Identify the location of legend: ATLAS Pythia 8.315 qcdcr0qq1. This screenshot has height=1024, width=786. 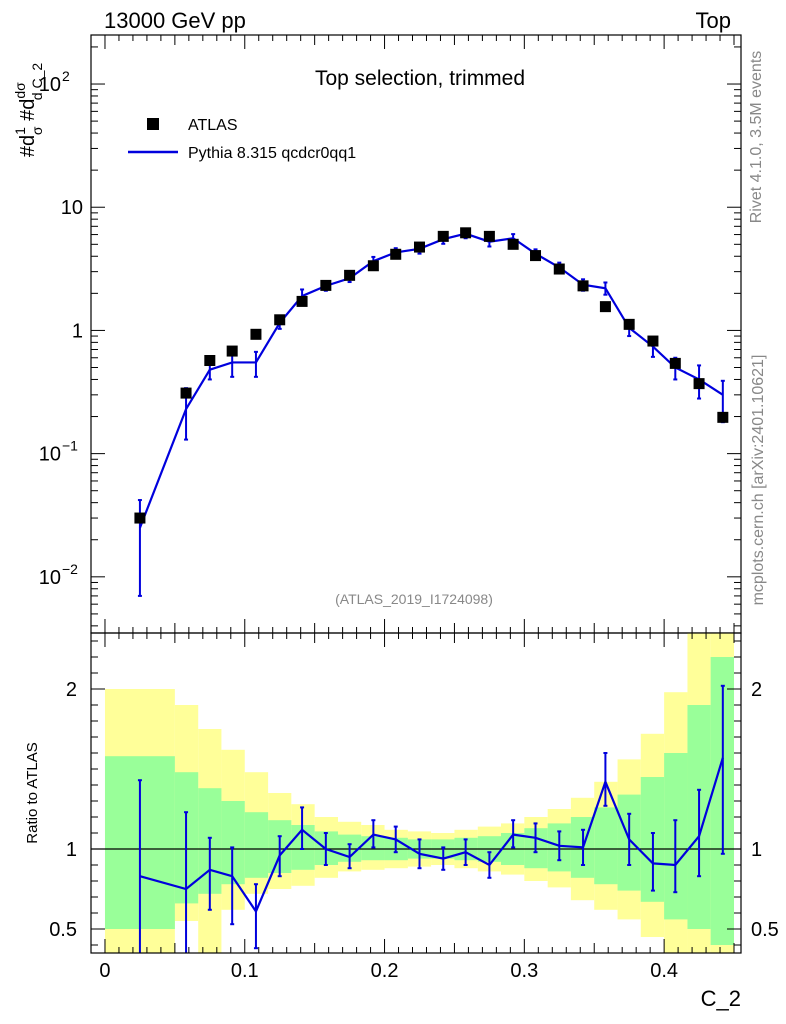
(242, 139).